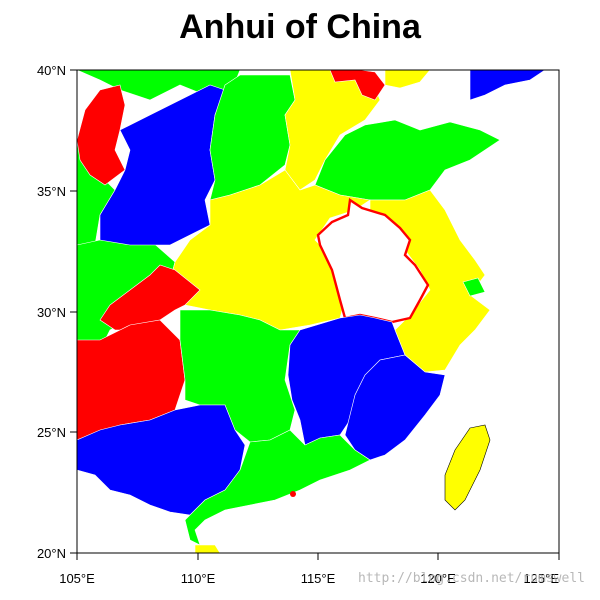  What do you see at coordinates (541, 578) in the screenshot?
I see `lon-tick-label: 125°E` at bounding box center [541, 578].